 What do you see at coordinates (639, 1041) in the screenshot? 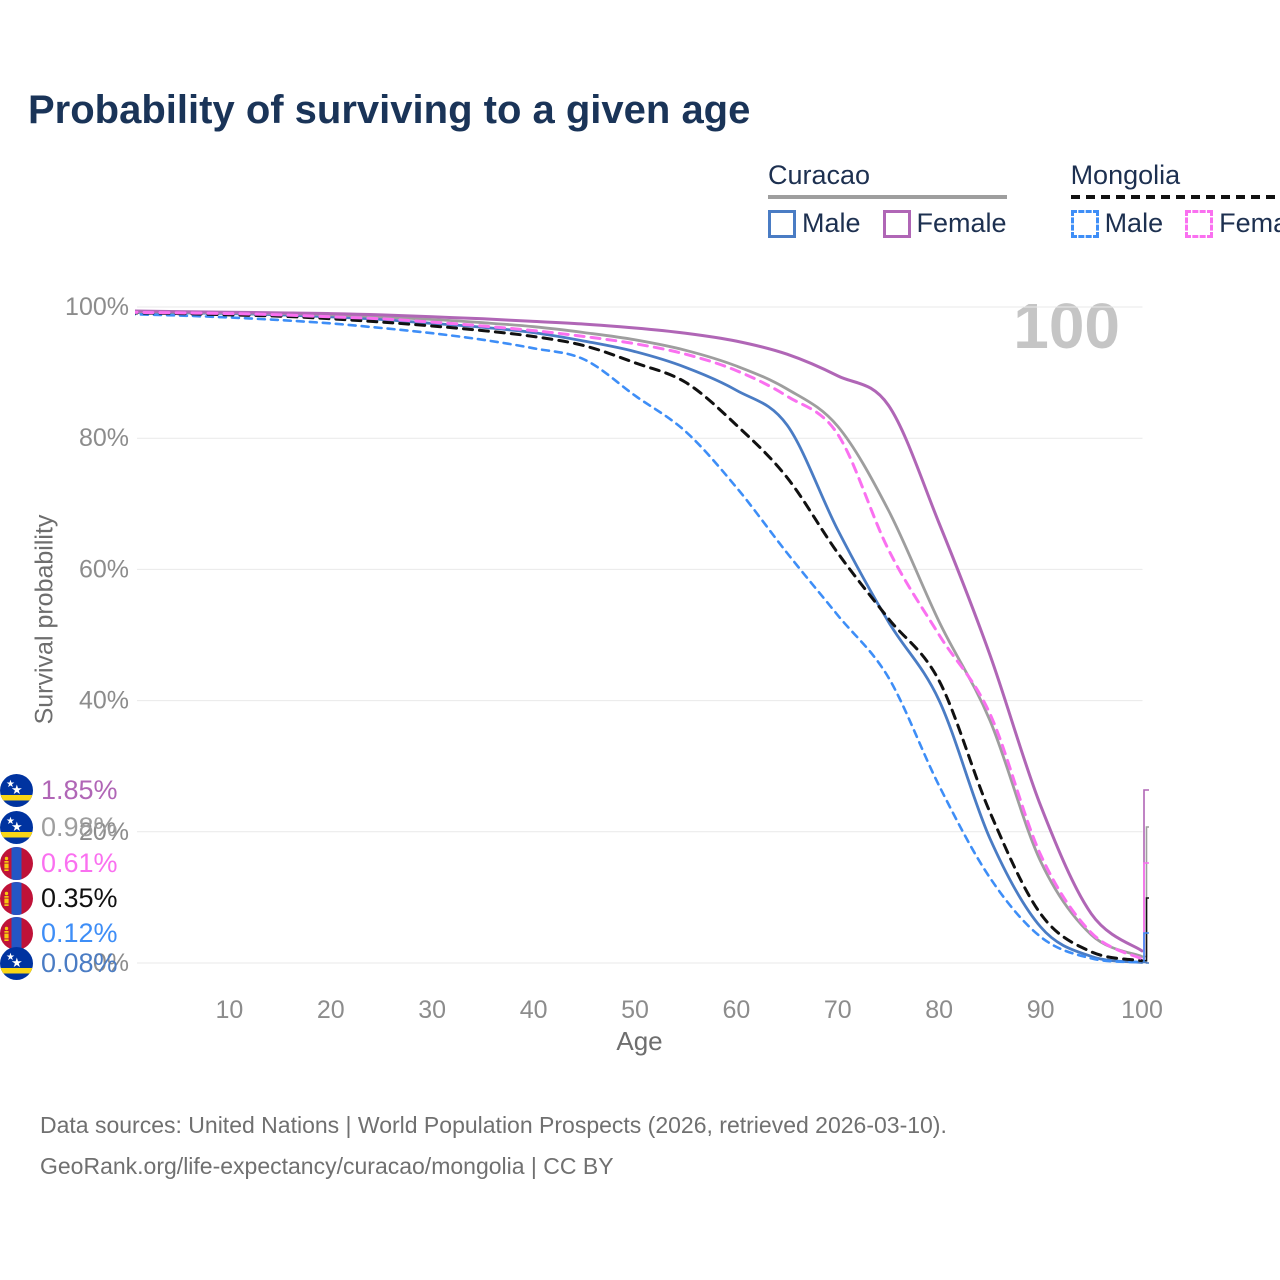
I see `x-axis-title: Age` at bounding box center [639, 1041].